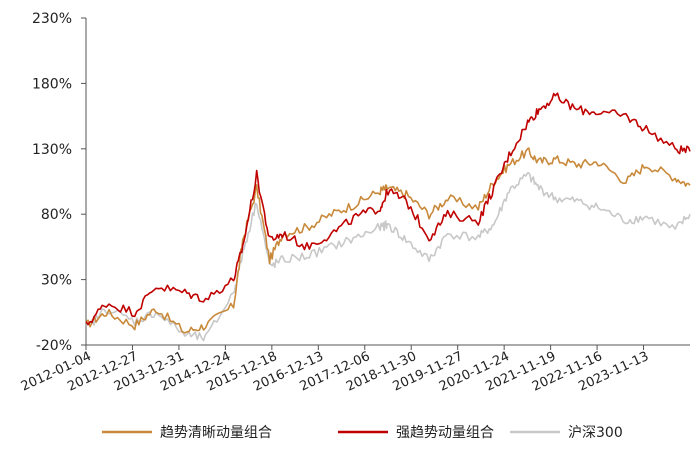 The width and height of the screenshot is (699, 450). What do you see at coordinates (59, 182) in the screenshot?
I see `y-tick-labels: 230% 180% 130% 80% 30% -20%` at bounding box center [59, 182].